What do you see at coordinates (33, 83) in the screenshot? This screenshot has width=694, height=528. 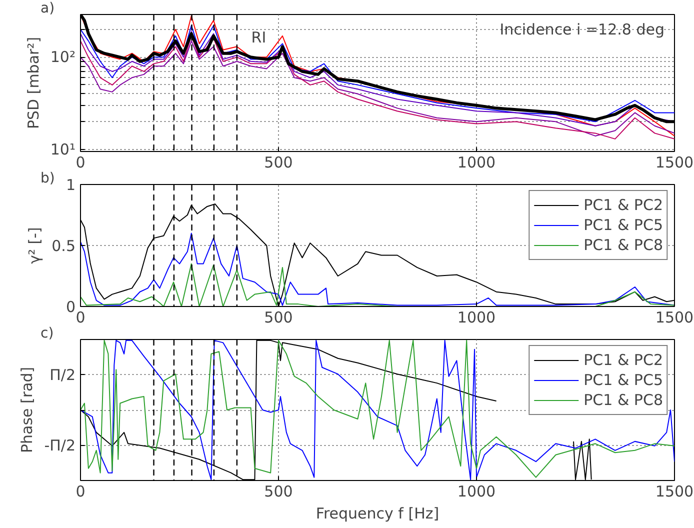 I see `y-axis-title: PSD [mbar²]` at bounding box center [33, 83].